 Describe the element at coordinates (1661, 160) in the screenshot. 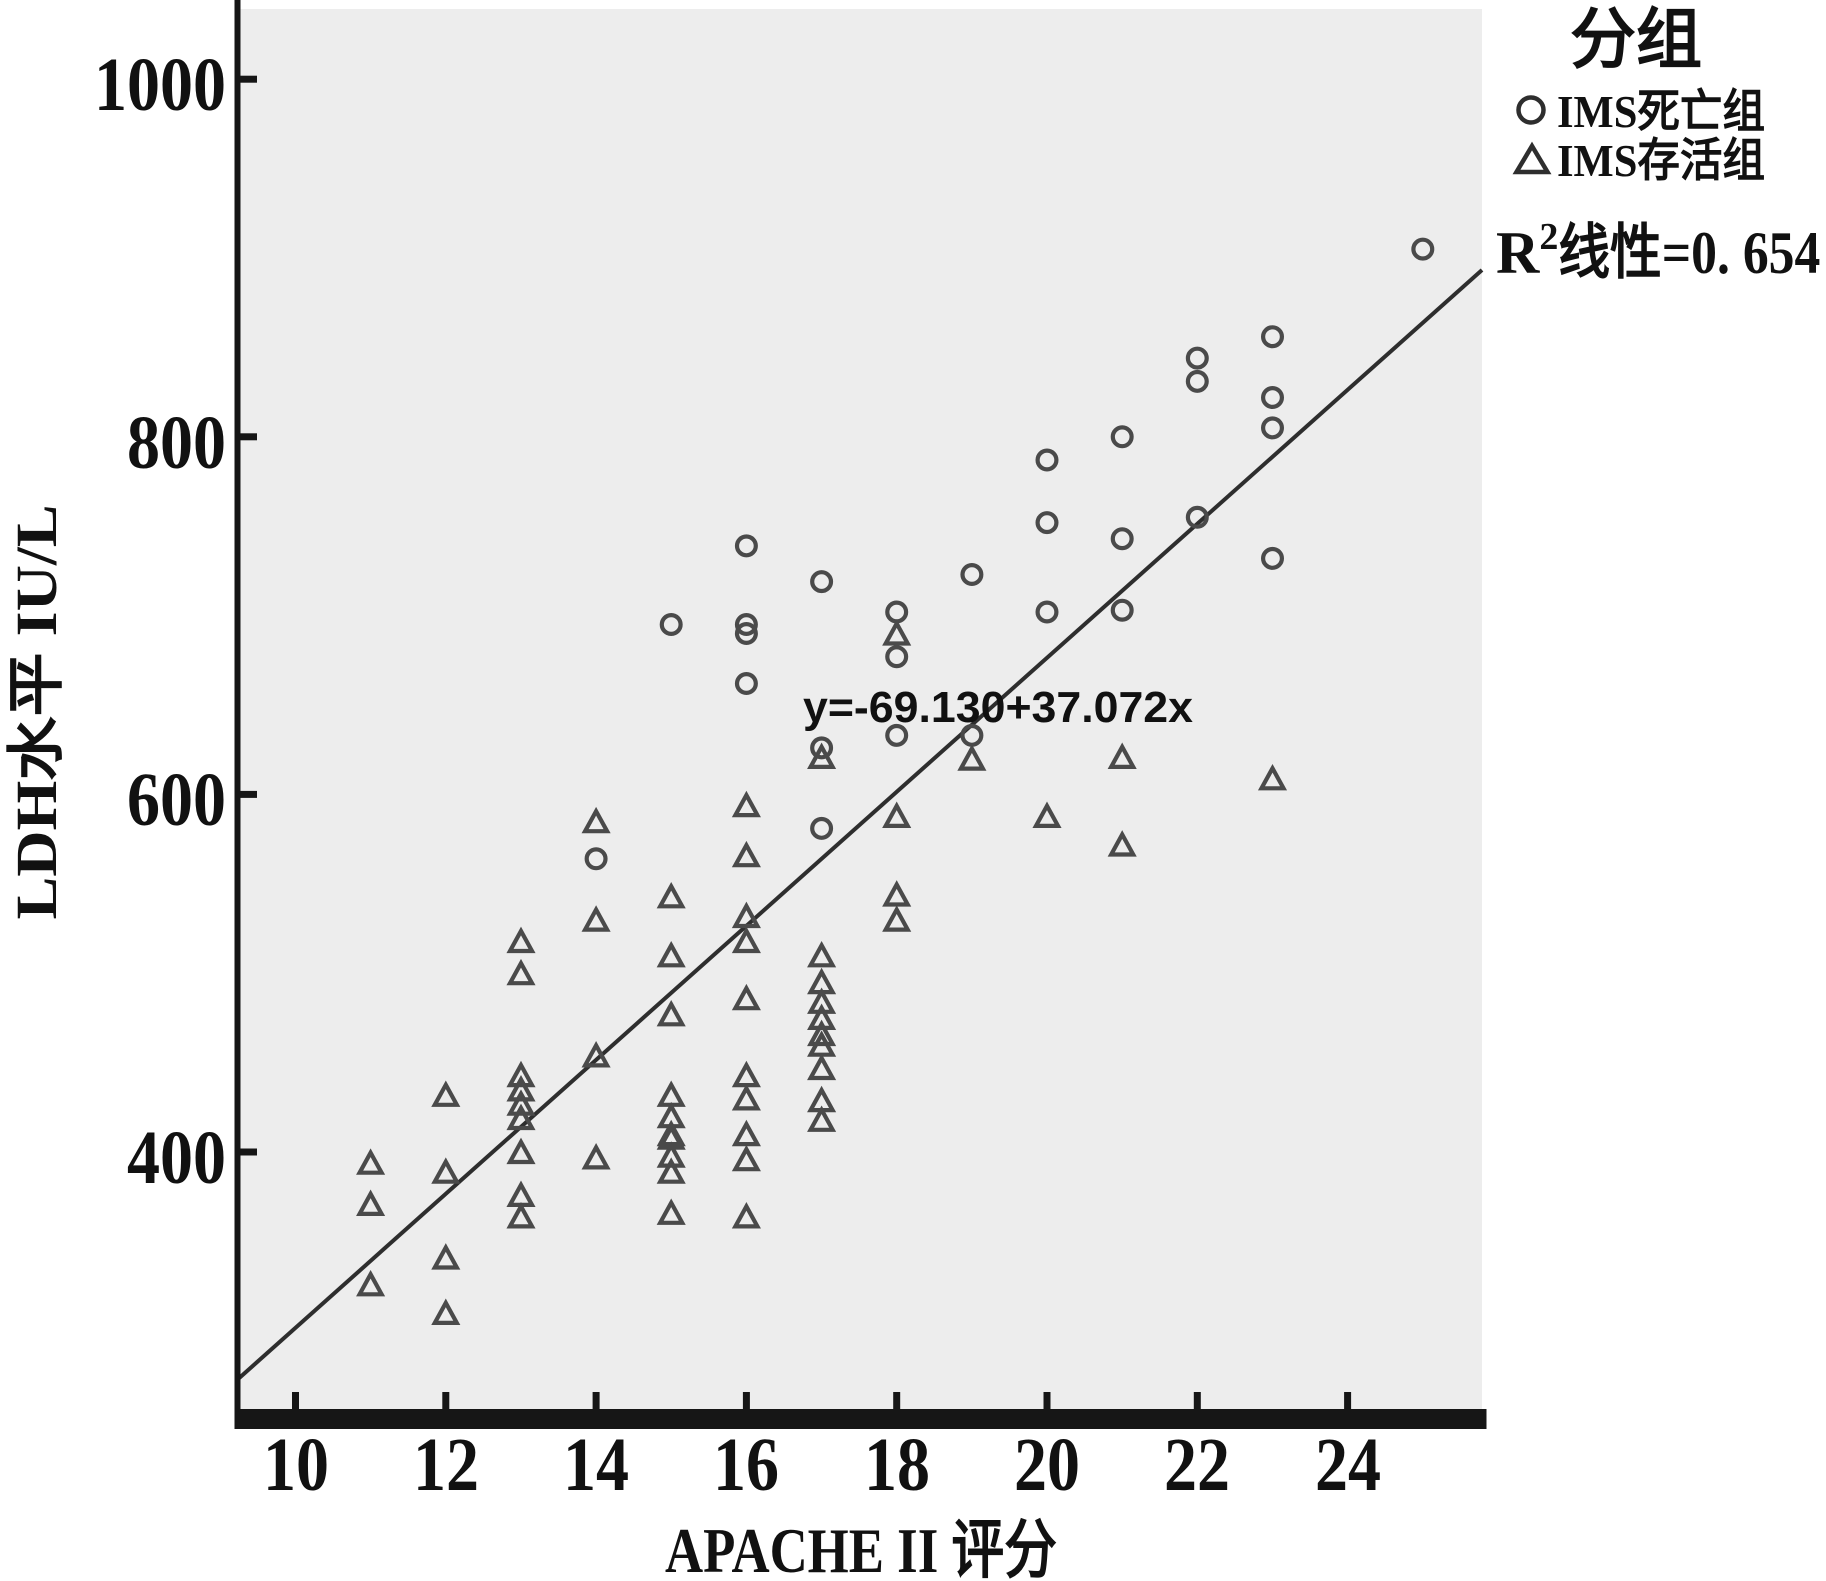

I see `svg-text: IMS存活组` at that location.